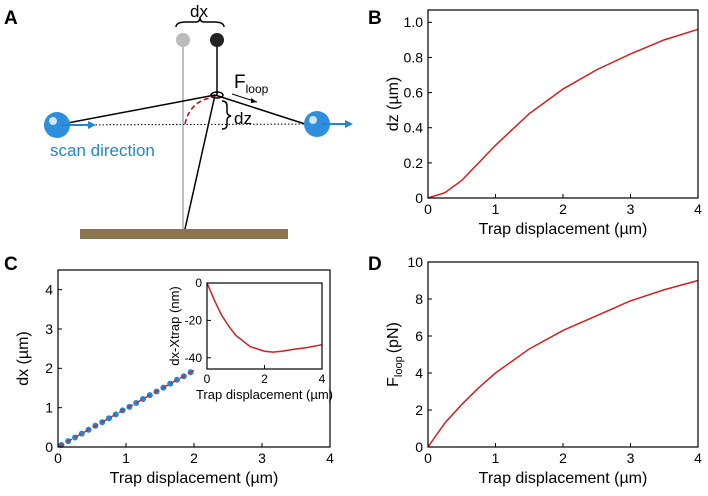 This screenshot has width=708, height=496. Describe the element at coordinates (393, 104) in the screenshot. I see `y-axis-label: dz (µm)` at that location.